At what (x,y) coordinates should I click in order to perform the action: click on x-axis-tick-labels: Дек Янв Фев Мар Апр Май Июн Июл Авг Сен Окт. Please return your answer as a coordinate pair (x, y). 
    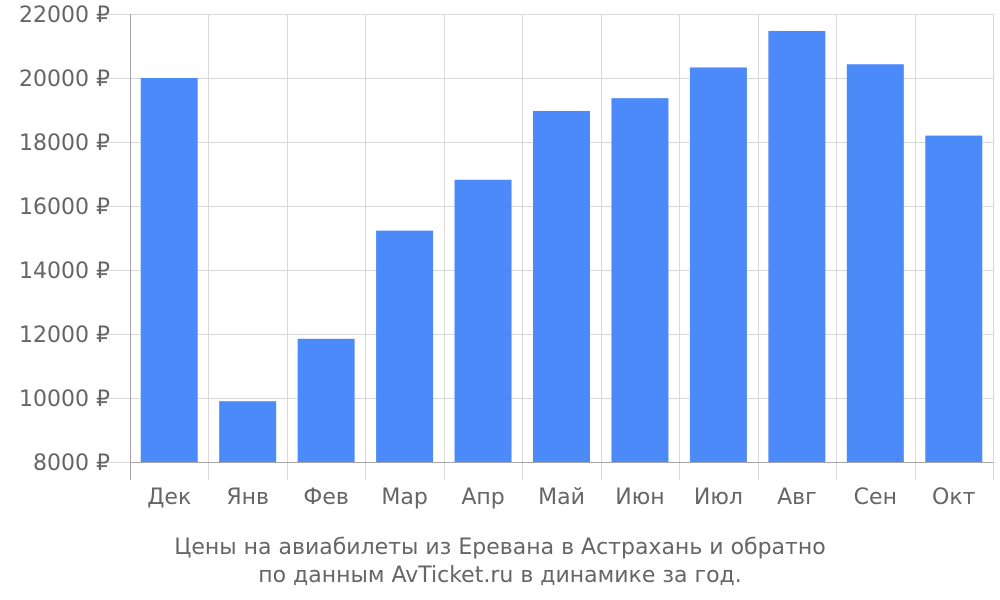
    Looking at the image, I should click on (561, 497).